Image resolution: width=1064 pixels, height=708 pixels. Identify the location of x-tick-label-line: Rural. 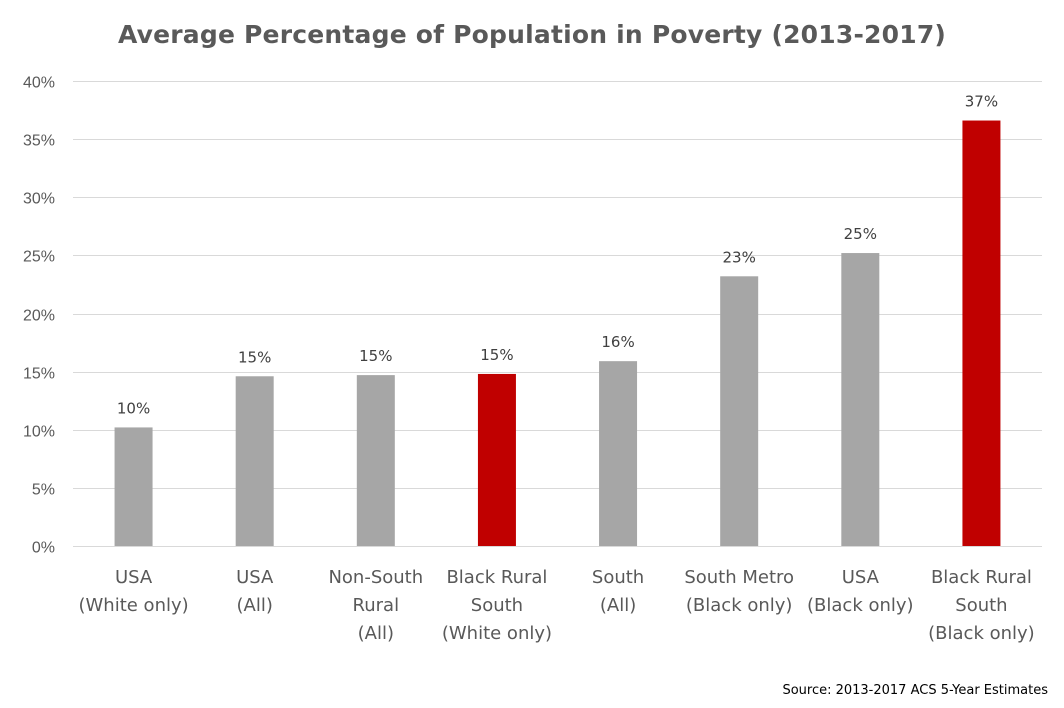
(376, 605).